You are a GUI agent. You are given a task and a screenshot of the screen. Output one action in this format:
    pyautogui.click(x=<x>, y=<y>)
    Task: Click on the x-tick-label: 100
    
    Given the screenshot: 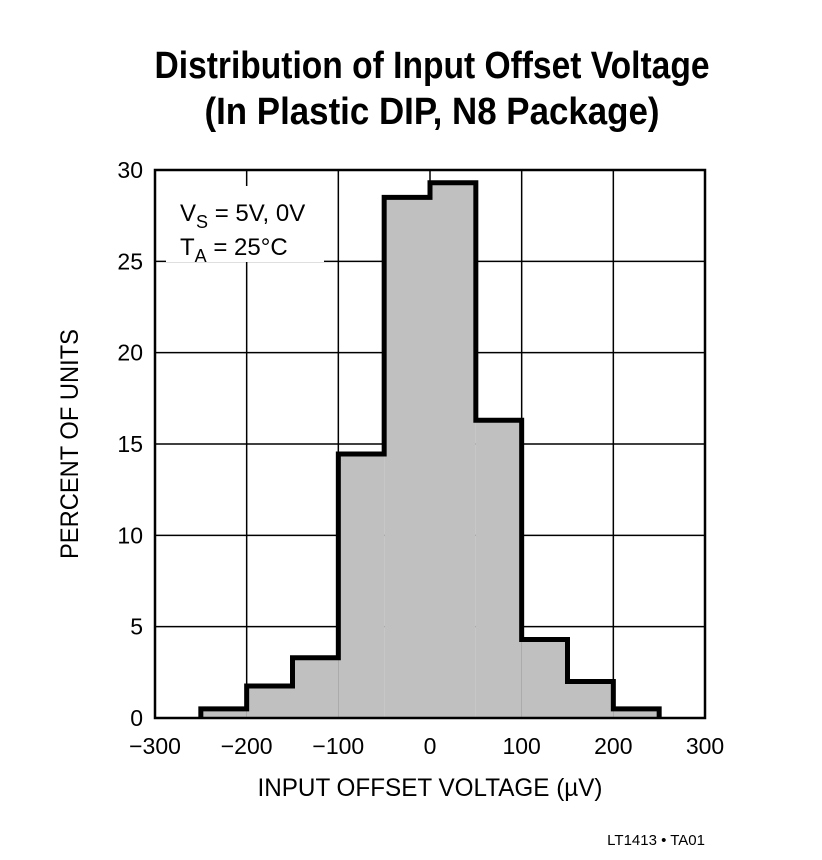 What is the action you would take?
    pyautogui.click(x=521, y=746)
    